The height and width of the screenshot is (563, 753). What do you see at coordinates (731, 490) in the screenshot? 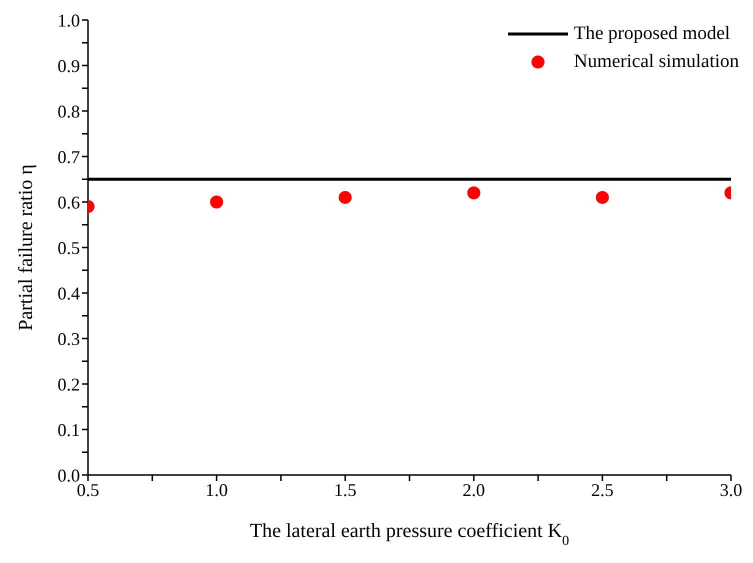
I see `x-tick-label: 3.0` at bounding box center [731, 490].